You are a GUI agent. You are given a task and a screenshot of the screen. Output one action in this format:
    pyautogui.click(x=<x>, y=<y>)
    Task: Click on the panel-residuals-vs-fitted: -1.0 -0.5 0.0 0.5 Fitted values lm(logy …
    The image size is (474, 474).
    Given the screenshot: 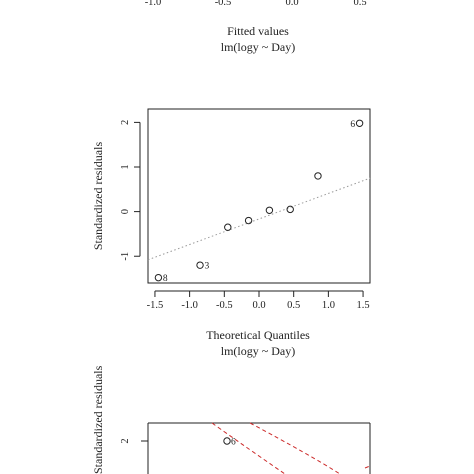 What is the action you would take?
    pyautogui.click(x=256, y=27)
    